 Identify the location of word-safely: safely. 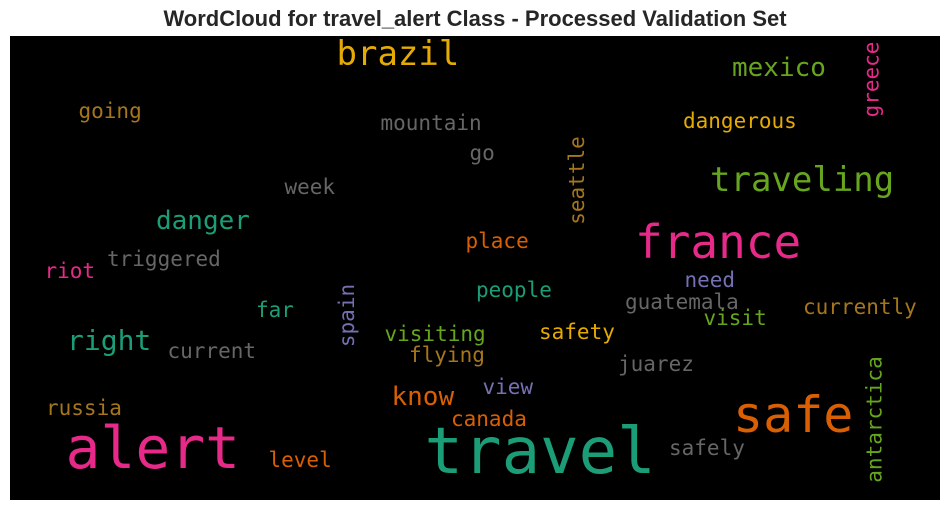
(707, 447).